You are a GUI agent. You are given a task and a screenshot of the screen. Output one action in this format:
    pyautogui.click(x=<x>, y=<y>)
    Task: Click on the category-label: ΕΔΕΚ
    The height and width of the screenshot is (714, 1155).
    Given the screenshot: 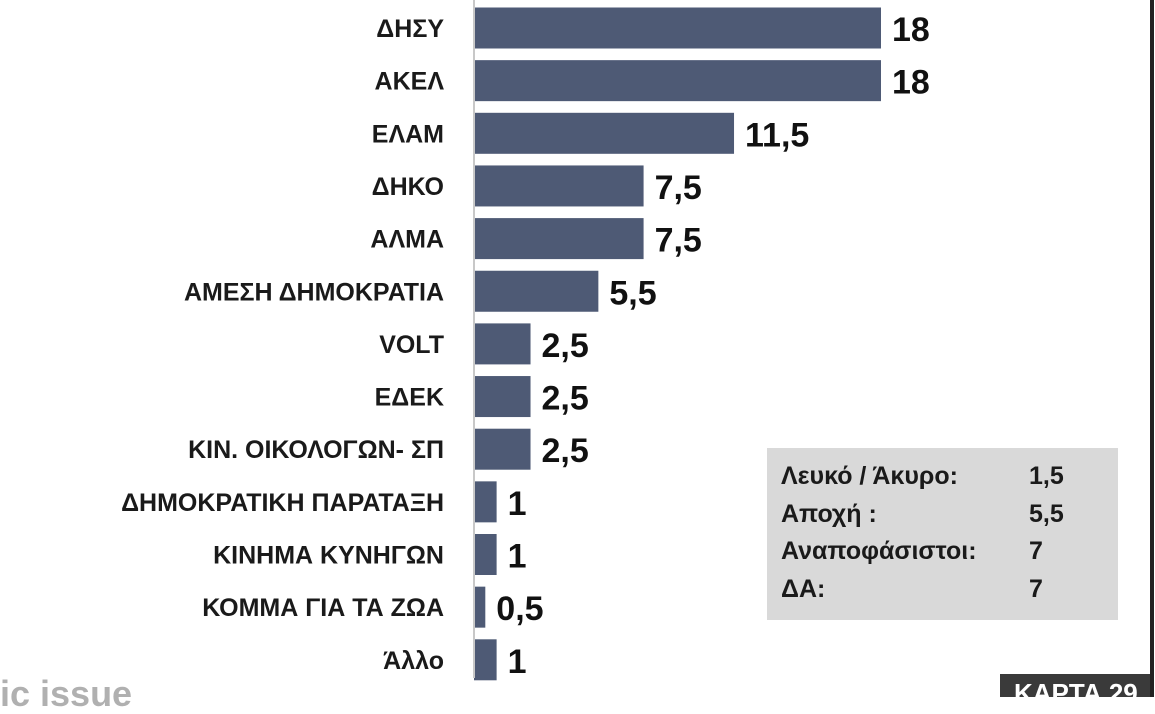 What is the action you would take?
    pyautogui.click(x=409, y=398)
    